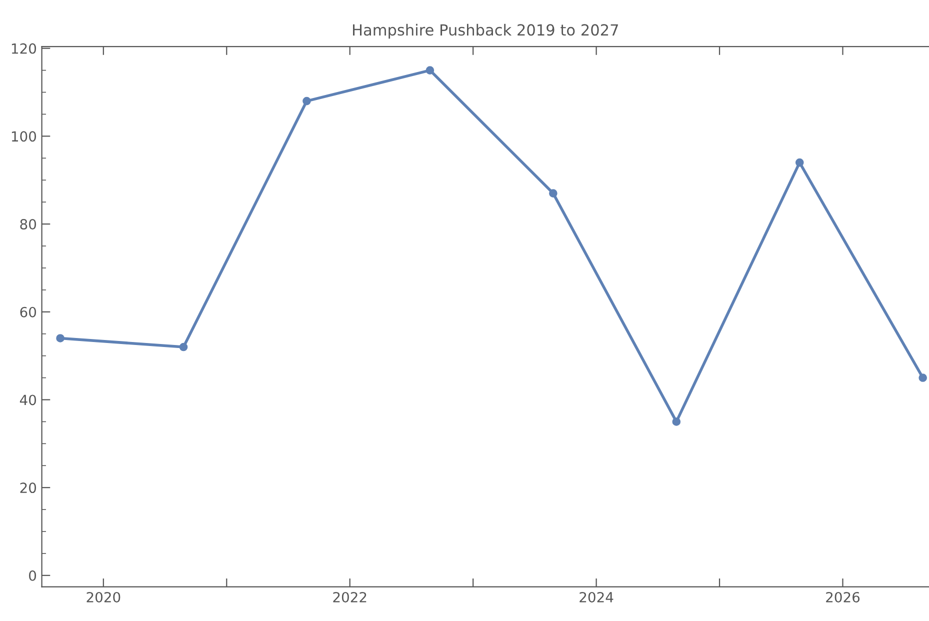 The image size is (929, 621). I want to click on y-tick-label: 20, so click(28, 488).